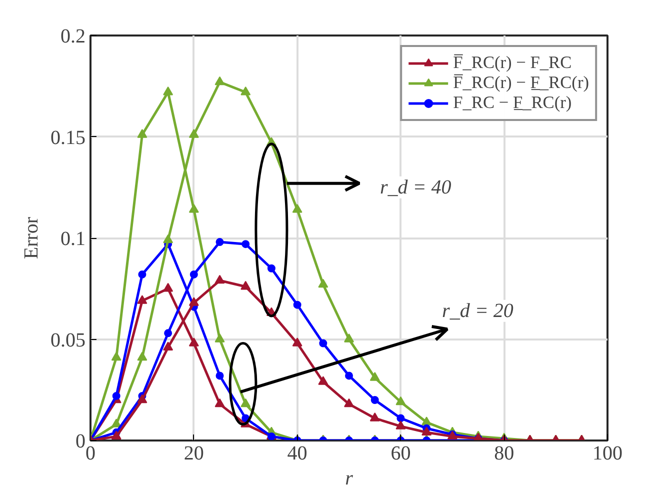 The height and width of the screenshot is (500, 667). What do you see at coordinates (504, 453) in the screenshot?
I see `x-tick-label: 80` at bounding box center [504, 453].